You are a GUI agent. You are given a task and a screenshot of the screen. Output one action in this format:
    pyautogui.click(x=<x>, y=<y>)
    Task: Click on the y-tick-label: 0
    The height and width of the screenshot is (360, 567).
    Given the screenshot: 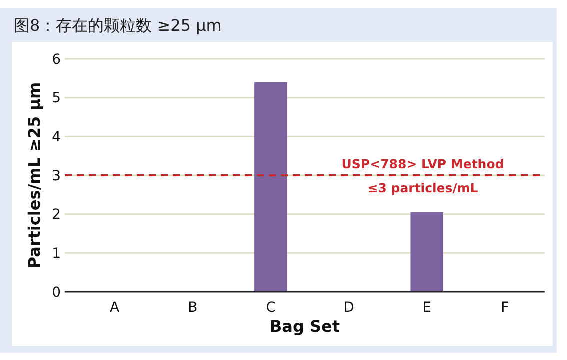 What is the action you would take?
    pyautogui.click(x=56, y=292)
    